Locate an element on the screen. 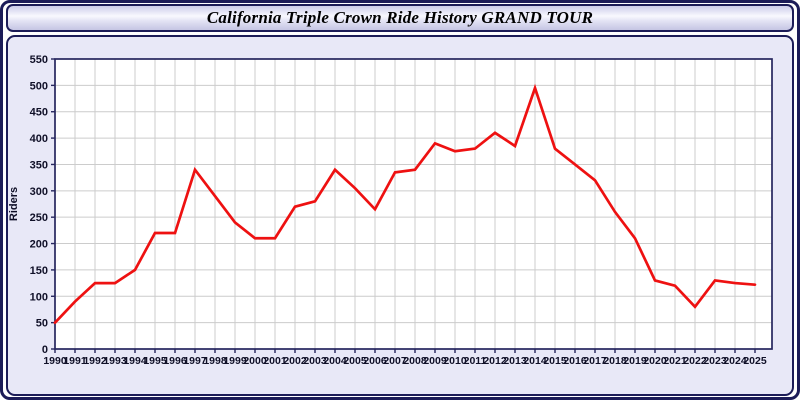 The image size is (800, 400). x-tick-label: 2002 is located at coordinates (295, 361).